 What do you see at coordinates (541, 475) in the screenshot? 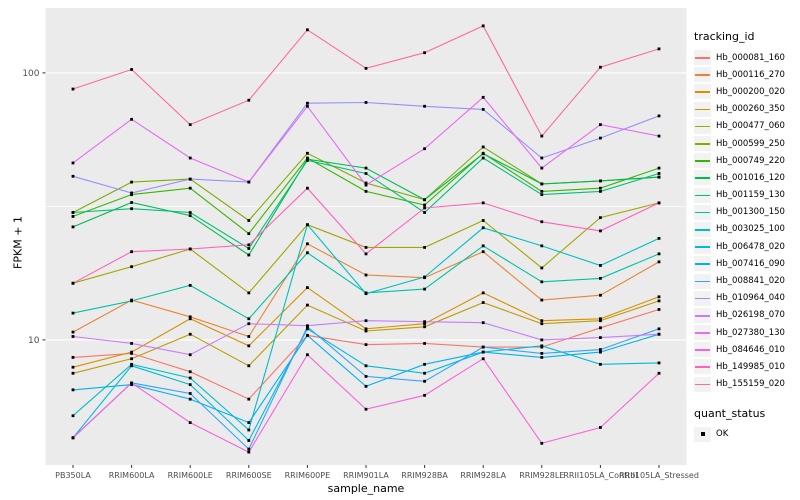
I see `x-tick-label: RRIM928LE` at bounding box center [541, 475].